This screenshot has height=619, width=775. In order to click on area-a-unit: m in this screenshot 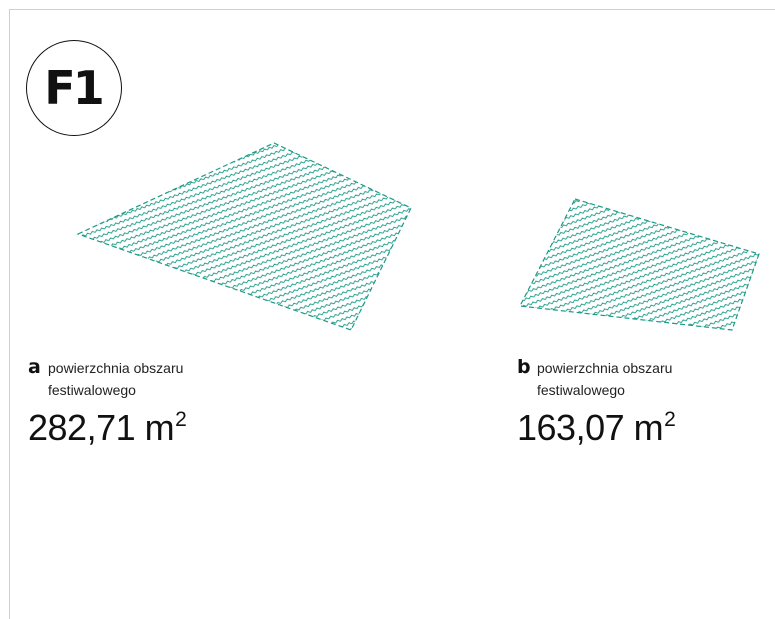, I will do `click(159, 427)`.